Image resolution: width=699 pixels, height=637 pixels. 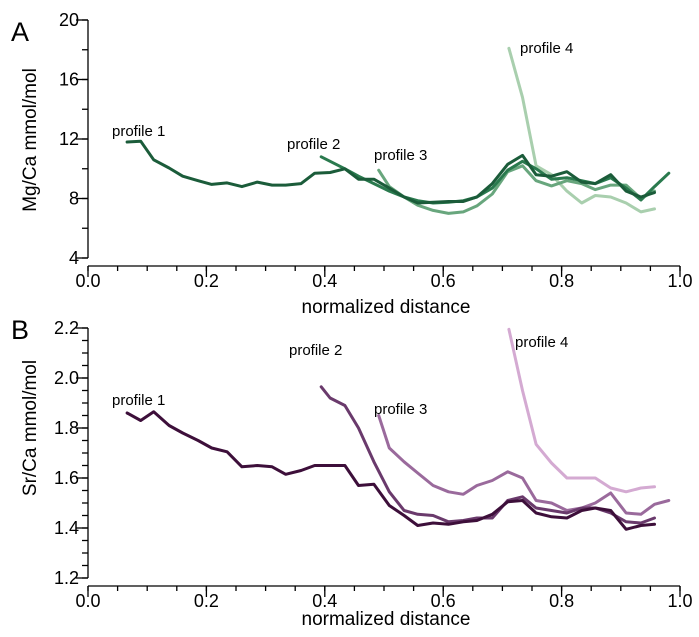 What do you see at coordinates (66, 428) in the screenshot?
I see `y-tick-label: 1.8` at bounding box center [66, 428].